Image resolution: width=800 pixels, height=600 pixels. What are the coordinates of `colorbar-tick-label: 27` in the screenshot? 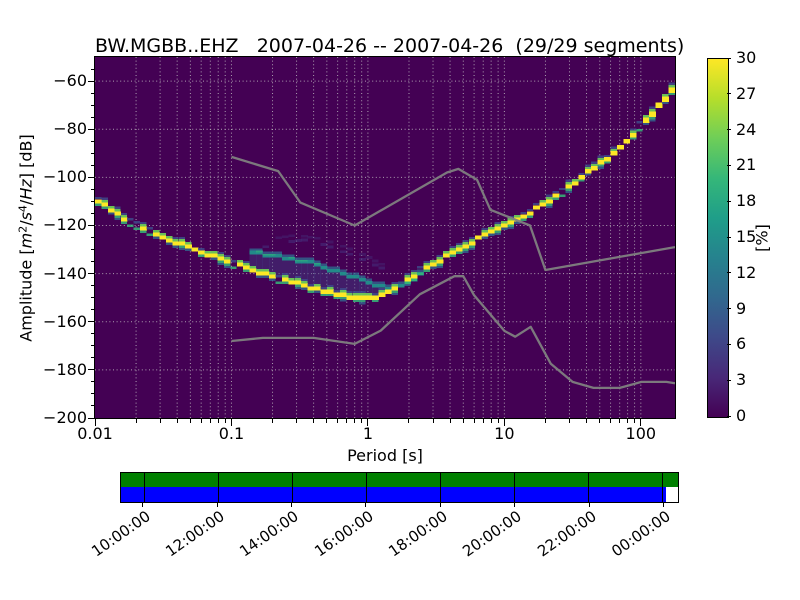 It's located at (746, 93).